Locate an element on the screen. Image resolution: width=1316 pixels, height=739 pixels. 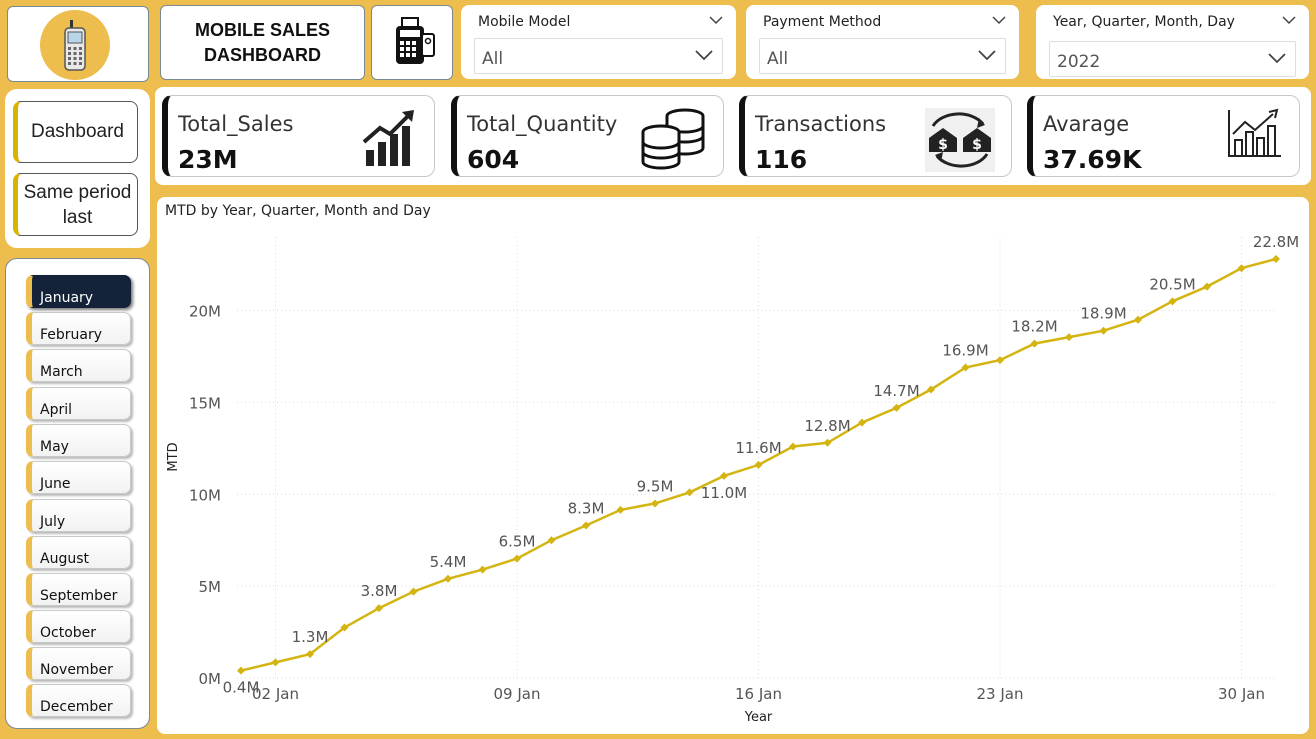
title-line-2: DASHBOARD is located at coordinates (262, 54).